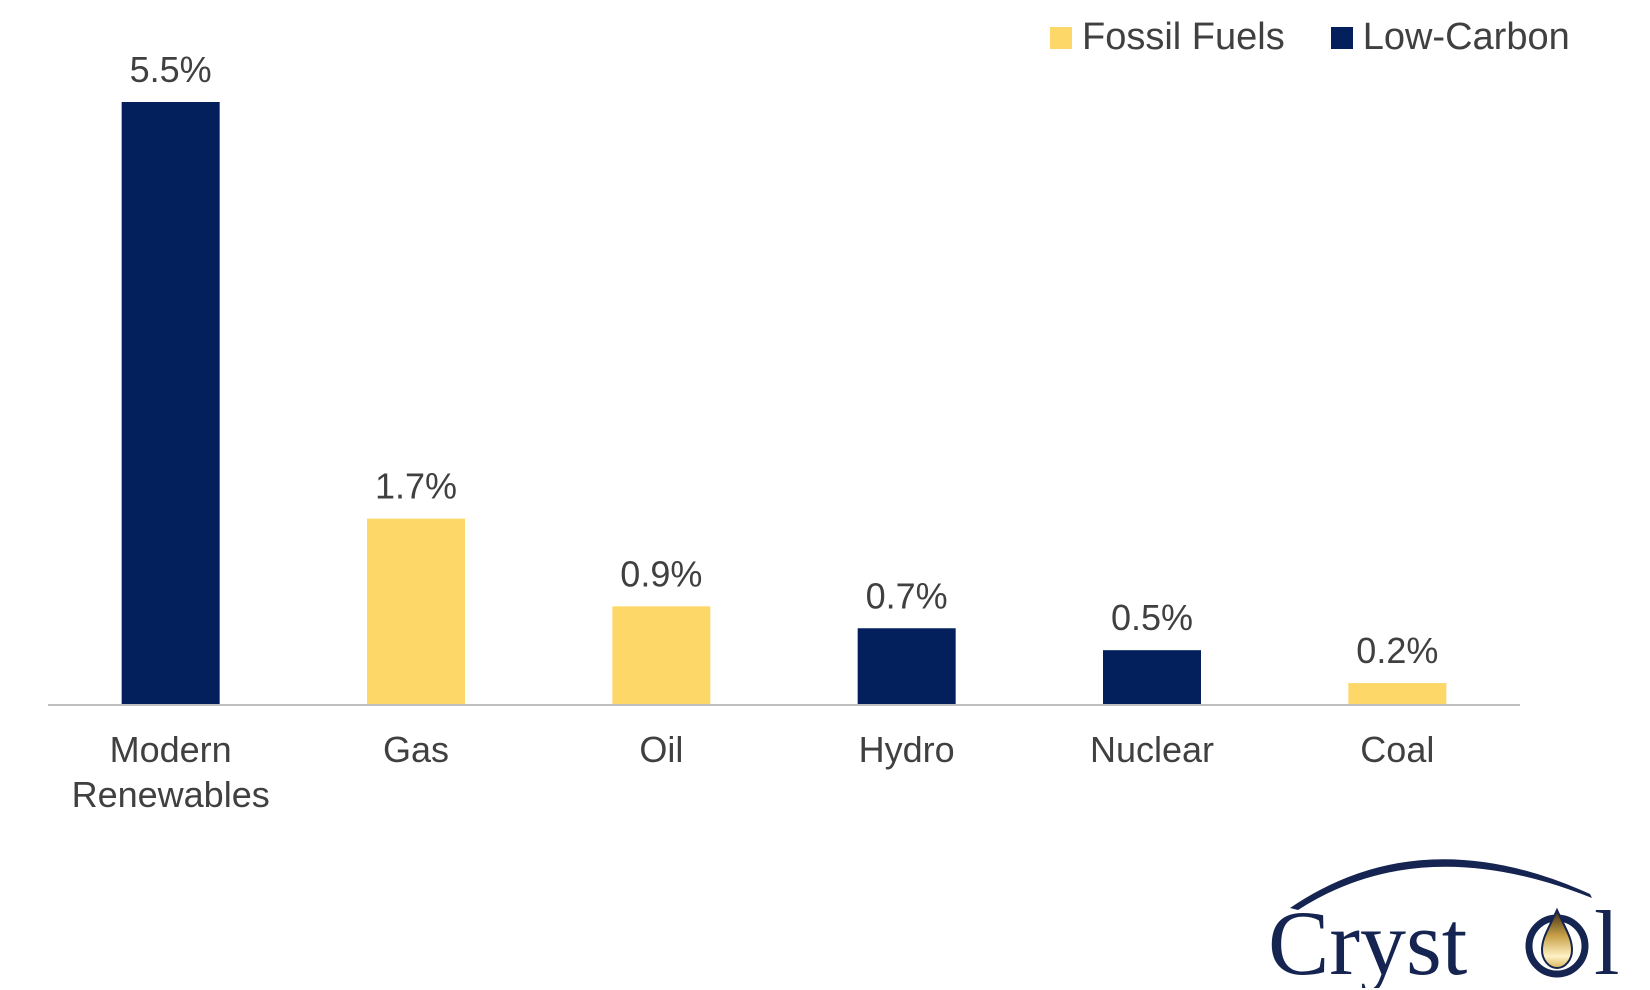 The image size is (1650, 990). Describe the element at coordinates (1152, 617) in the screenshot. I see `value-label-nuclear: 0.5%` at that location.